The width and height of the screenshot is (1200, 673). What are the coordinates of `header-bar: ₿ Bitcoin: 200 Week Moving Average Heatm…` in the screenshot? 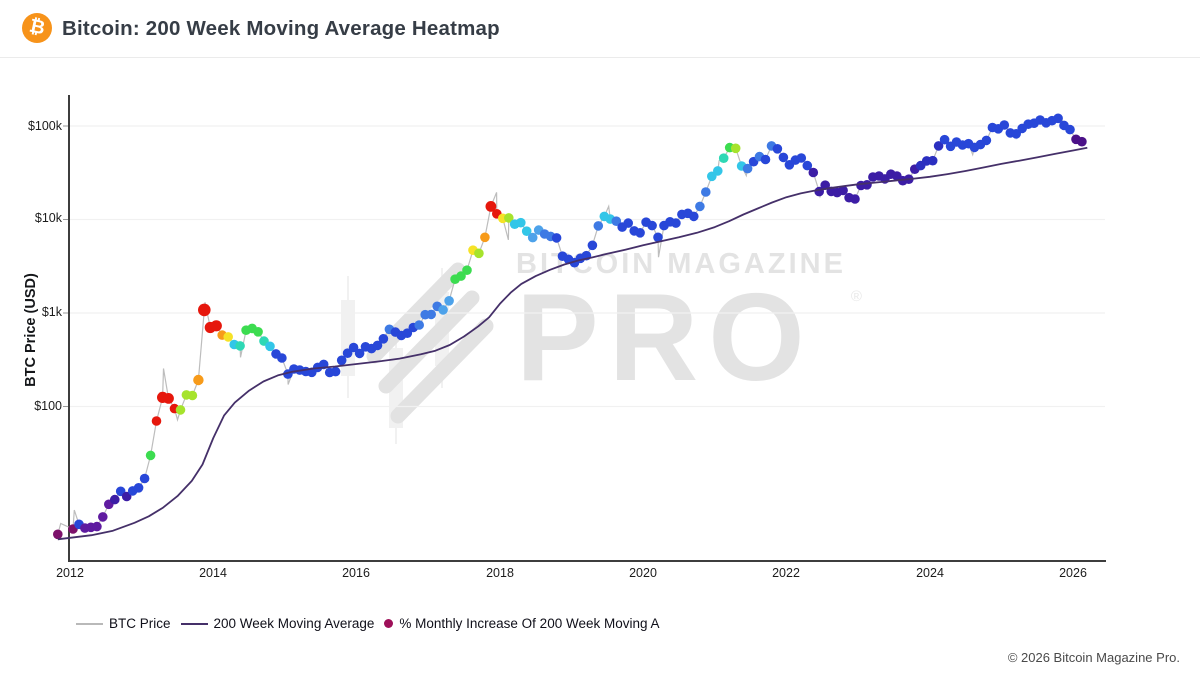 It's located at (600, 29).